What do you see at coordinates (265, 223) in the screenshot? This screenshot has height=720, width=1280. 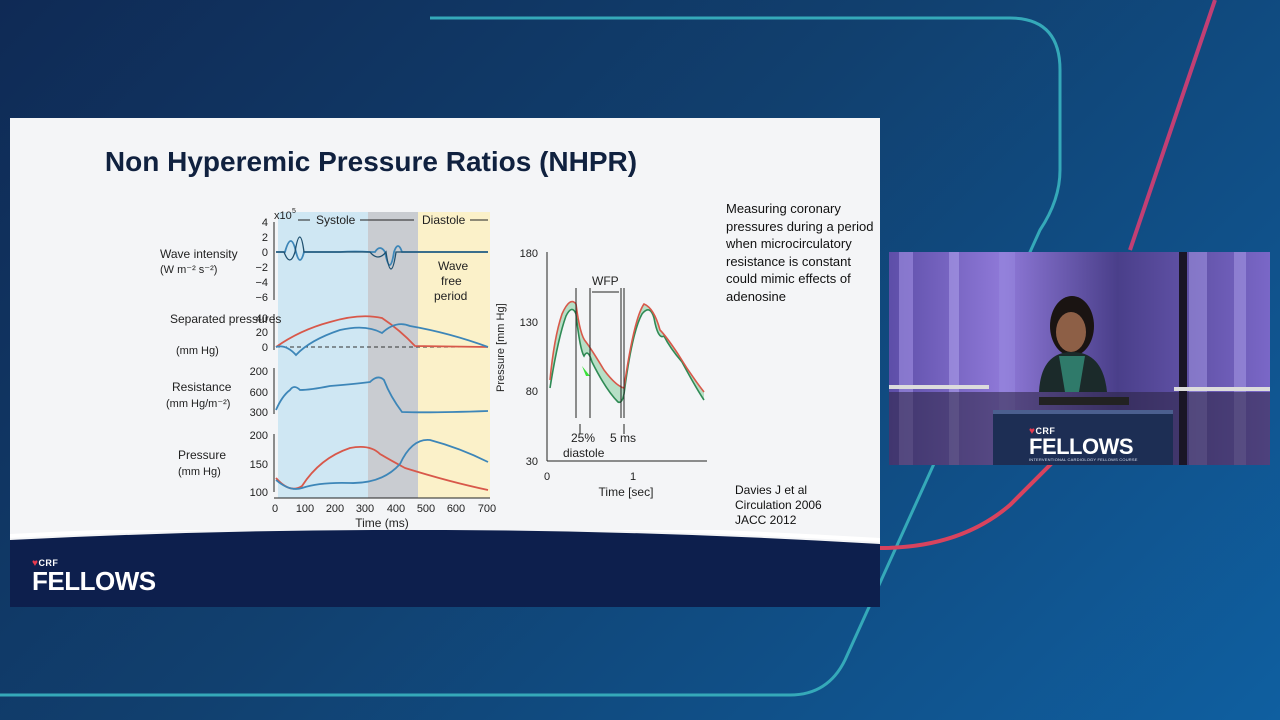 I see `wave-tick-0: 4` at bounding box center [265, 223].